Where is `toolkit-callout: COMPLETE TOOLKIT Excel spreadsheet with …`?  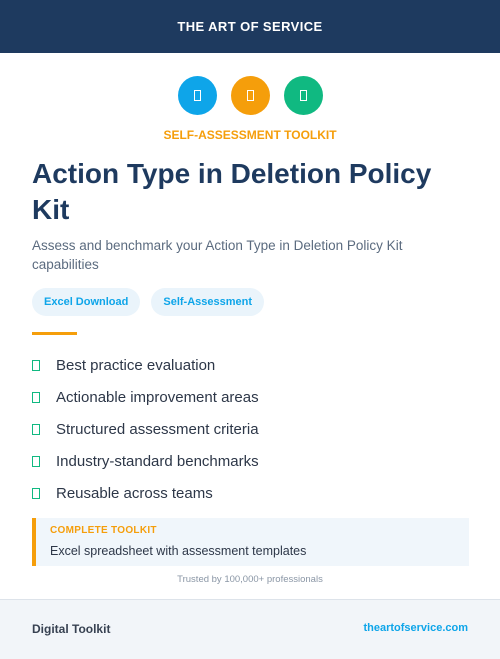
toolkit-callout: COMPLETE TOOLKIT Excel spreadsheet with … is located at coordinates (250, 542).